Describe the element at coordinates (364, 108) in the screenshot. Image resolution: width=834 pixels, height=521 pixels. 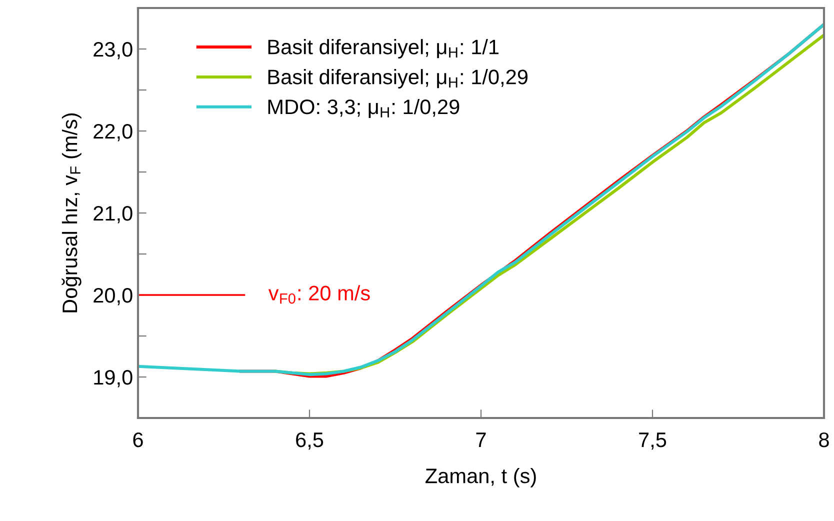
I see `legend-label: MDO: 3,3; μ$_{H}$: 1/0,29` at that location.